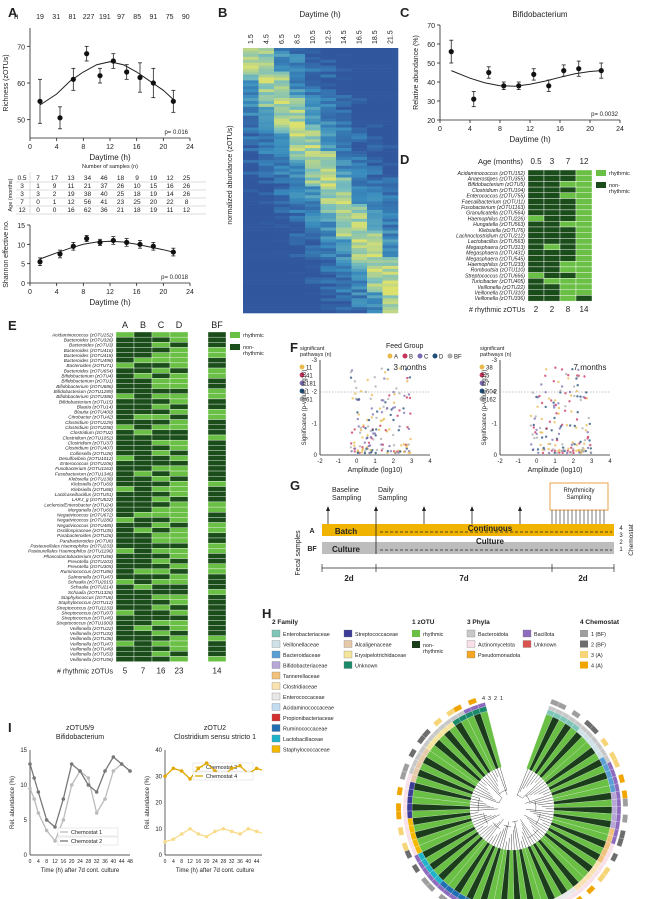  I want to click on x-tick-label: 4, so click(57, 147).